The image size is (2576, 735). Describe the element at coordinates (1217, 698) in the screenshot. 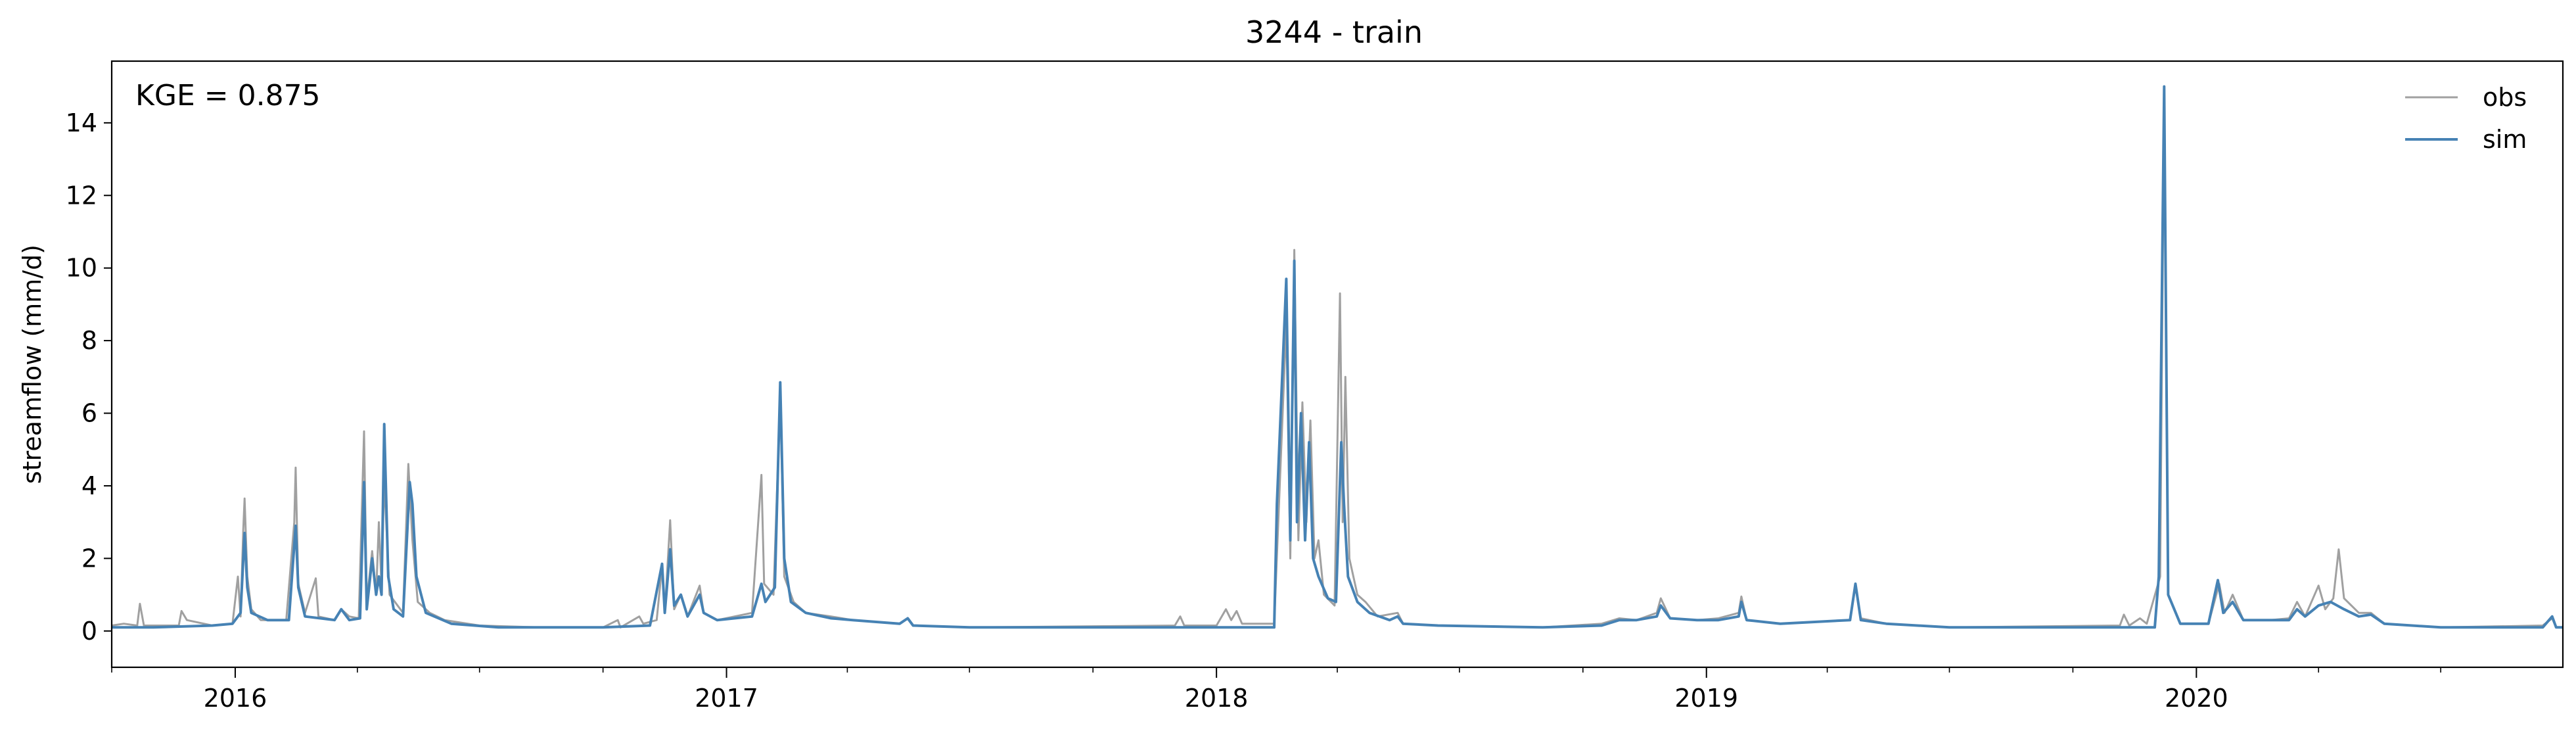

I see `x-tick-label: 2018` at that location.